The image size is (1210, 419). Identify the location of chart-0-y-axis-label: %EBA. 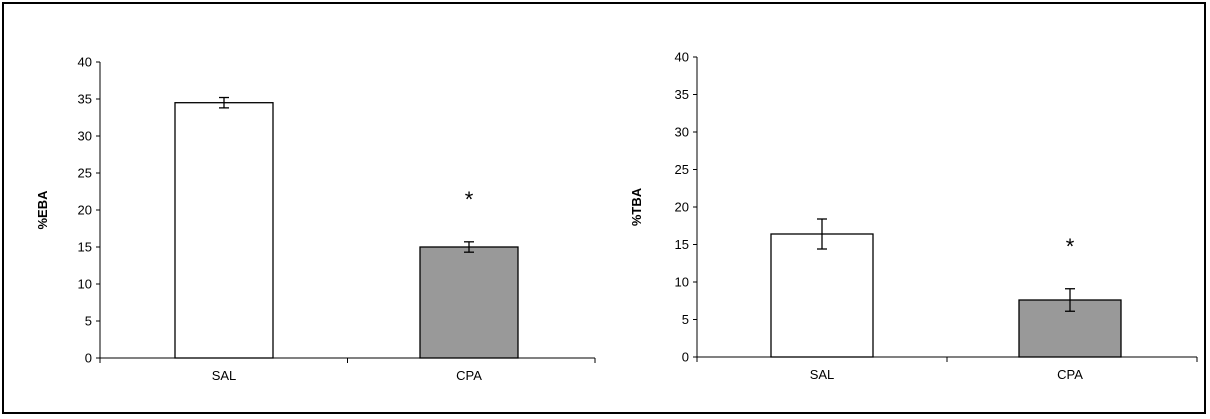
(42, 210).